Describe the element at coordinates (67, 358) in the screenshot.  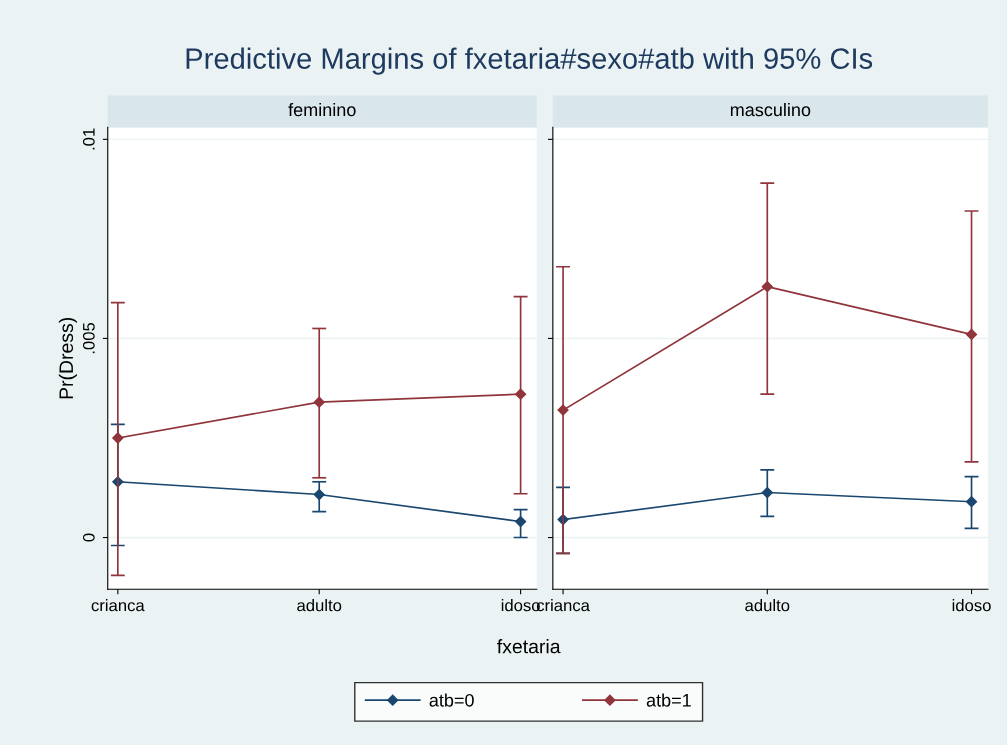
I see `y-axis-title: Pr(Dress)` at that location.